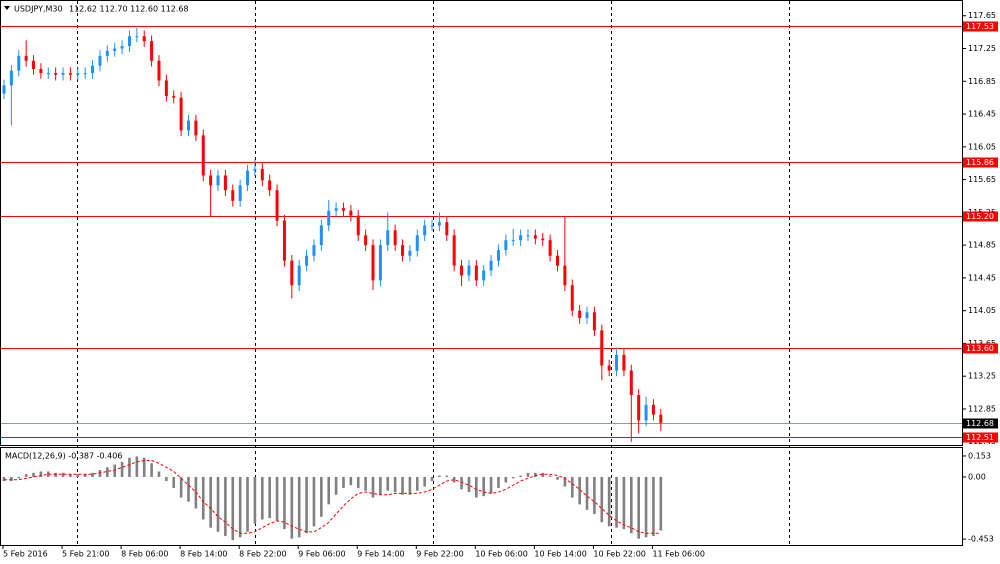  What do you see at coordinates (982, 146) in the screenshot?
I see `y-tick-label: 116.05` at bounding box center [982, 146].